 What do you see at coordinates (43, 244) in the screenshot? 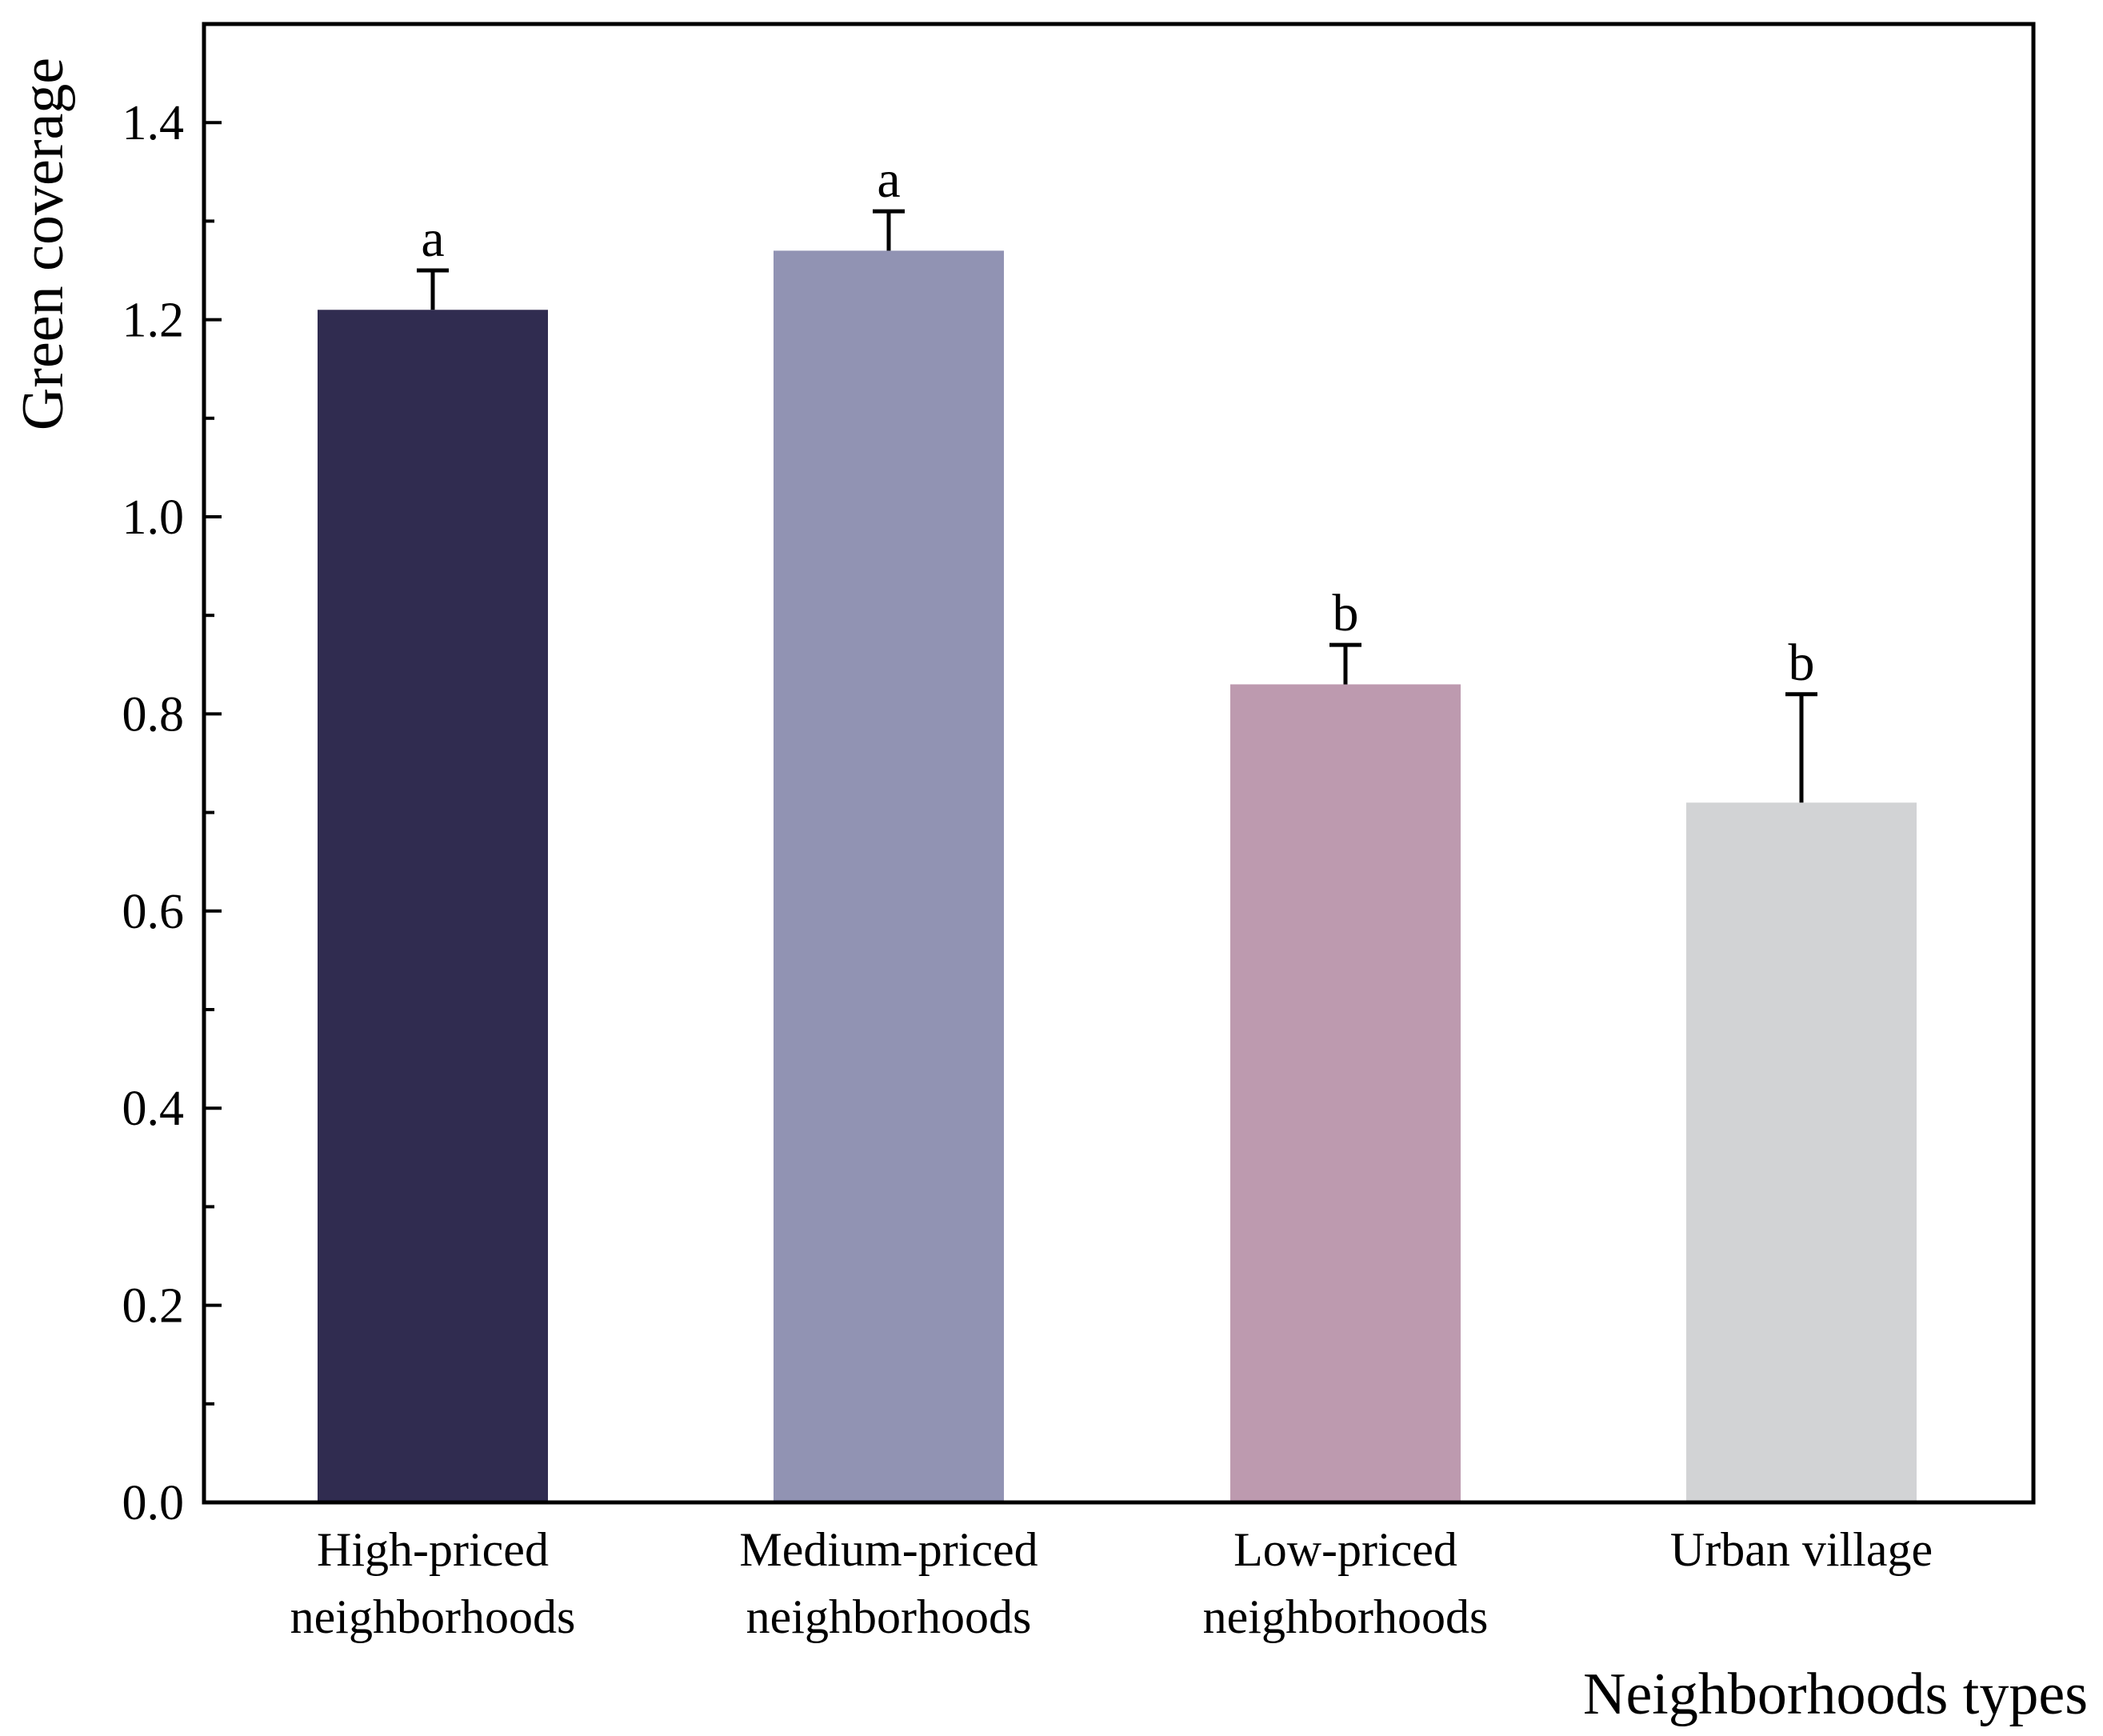
I see `y-axis-title: Green coverage` at bounding box center [43, 244].